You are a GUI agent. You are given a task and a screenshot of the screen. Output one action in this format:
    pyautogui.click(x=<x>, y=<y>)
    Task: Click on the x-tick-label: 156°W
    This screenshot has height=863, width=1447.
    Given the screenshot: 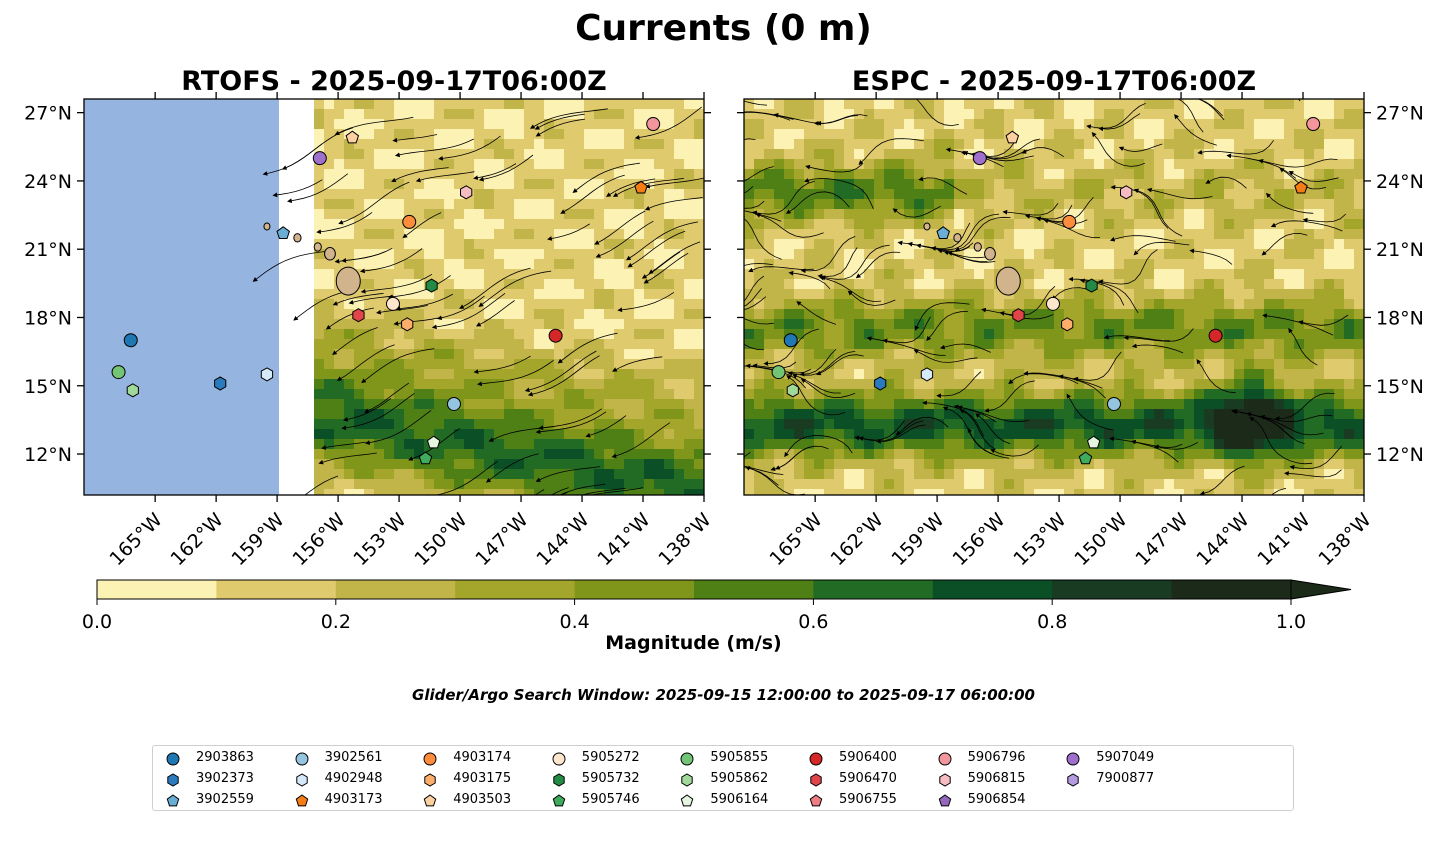 What is the action you would take?
    pyautogui.click(x=978, y=539)
    